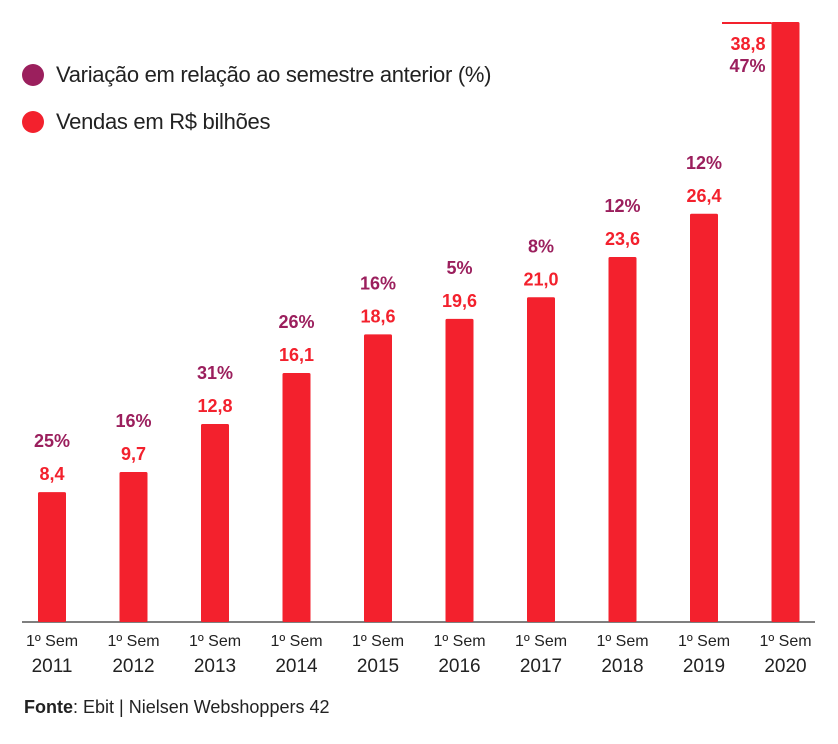  What do you see at coordinates (378, 283) in the screenshot?
I see `variation-label-2015: 16%` at bounding box center [378, 283].